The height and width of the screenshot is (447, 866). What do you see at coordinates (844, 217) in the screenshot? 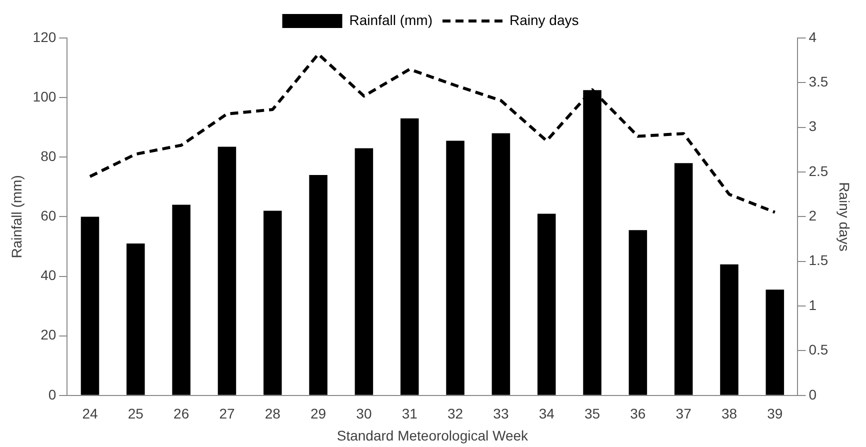
I see `y2-axis-title: Rainy days` at bounding box center [844, 217].